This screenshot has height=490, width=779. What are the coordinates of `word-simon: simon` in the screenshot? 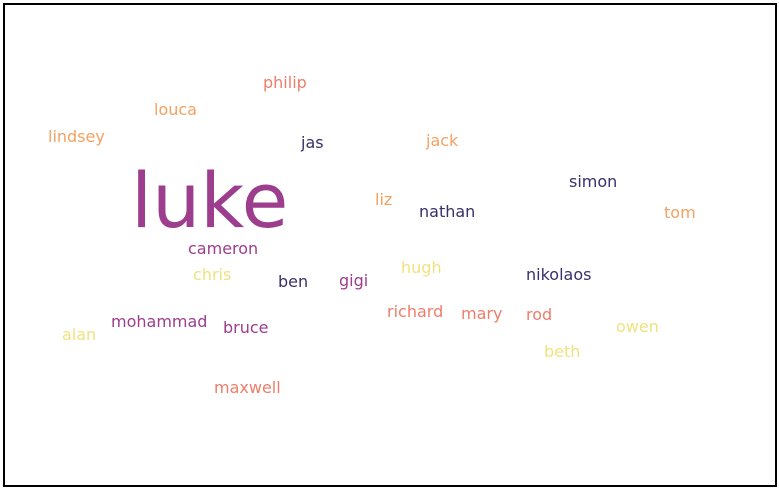 It's located at (593, 181).